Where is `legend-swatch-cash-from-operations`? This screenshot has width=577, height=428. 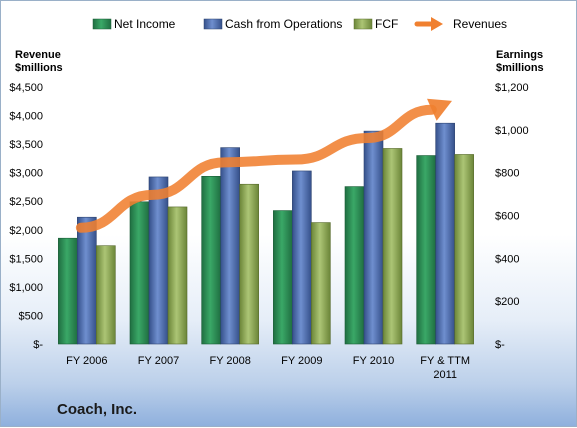
legend-swatch-cash-from-operations is located at coordinates (213, 24).